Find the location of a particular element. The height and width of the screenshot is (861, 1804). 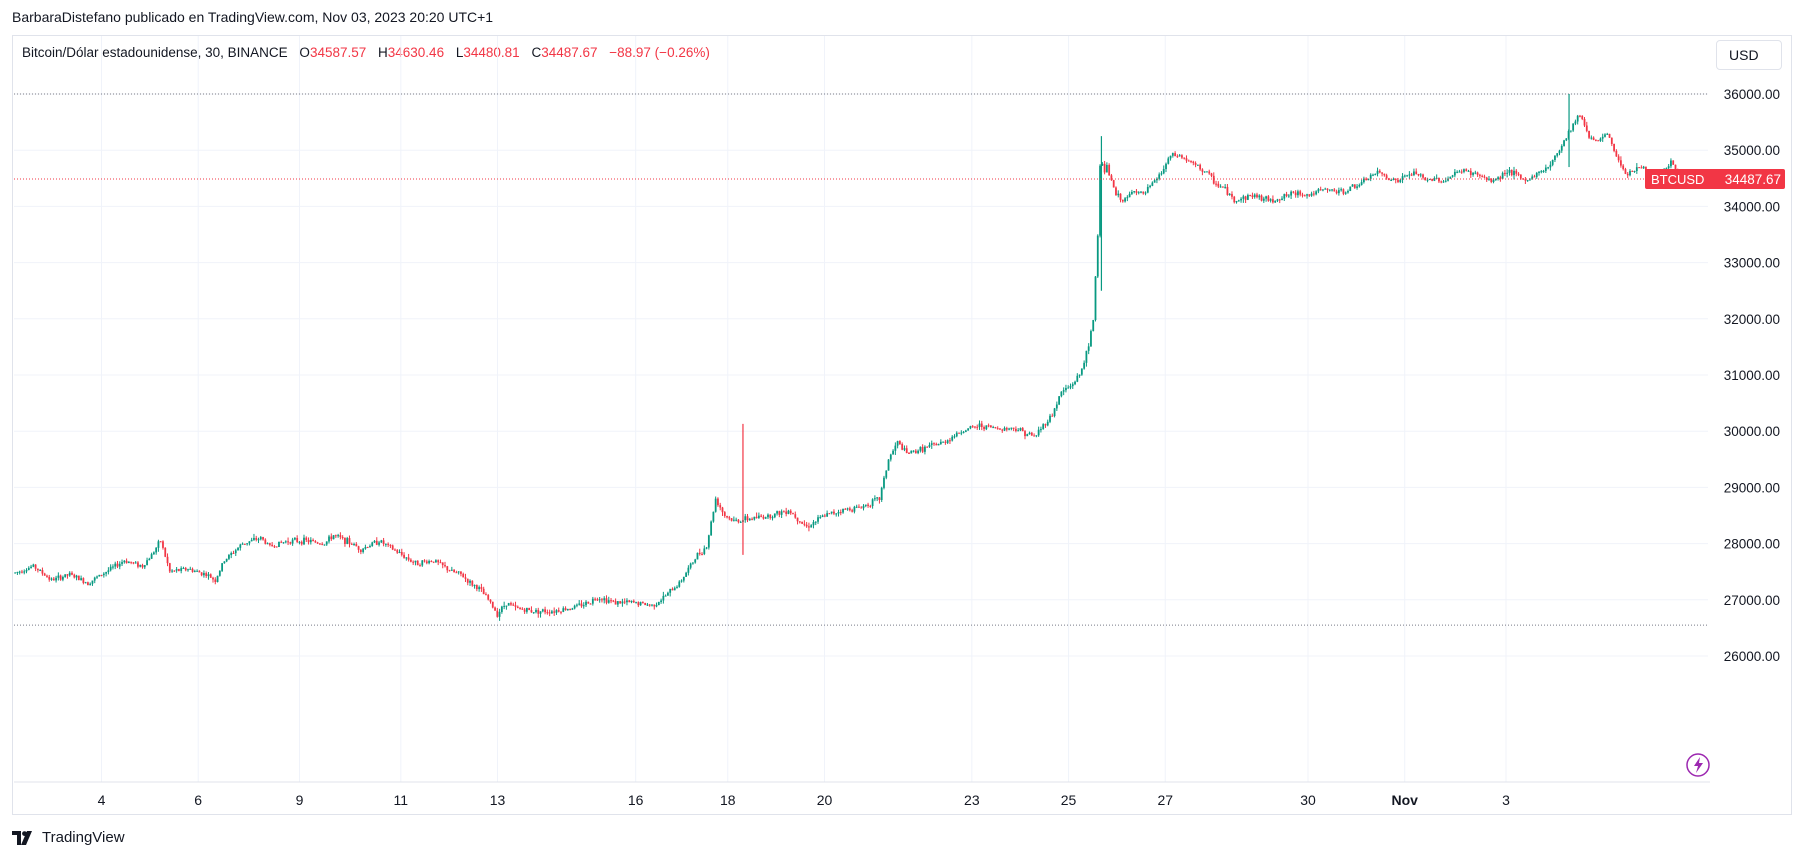

y-tick-label: 31000.00 is located at coordinates (1752, 375).